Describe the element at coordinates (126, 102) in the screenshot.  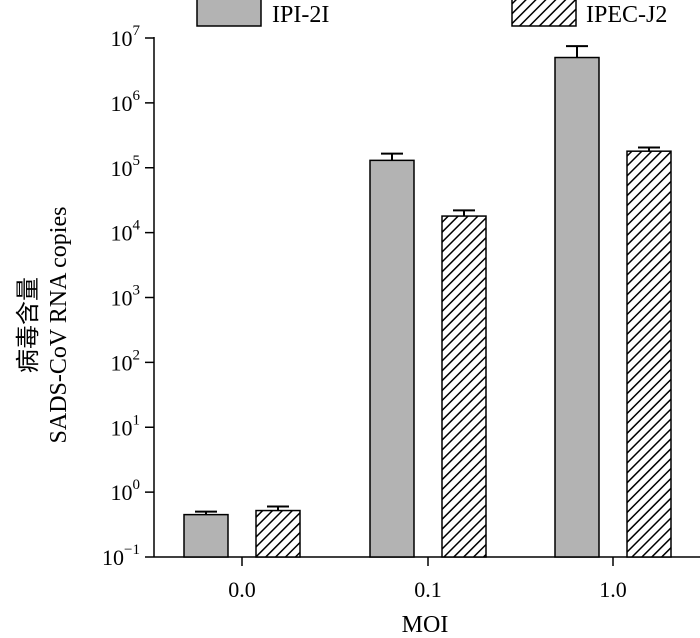
I see `y-tick-label: 10⁶` at that location.